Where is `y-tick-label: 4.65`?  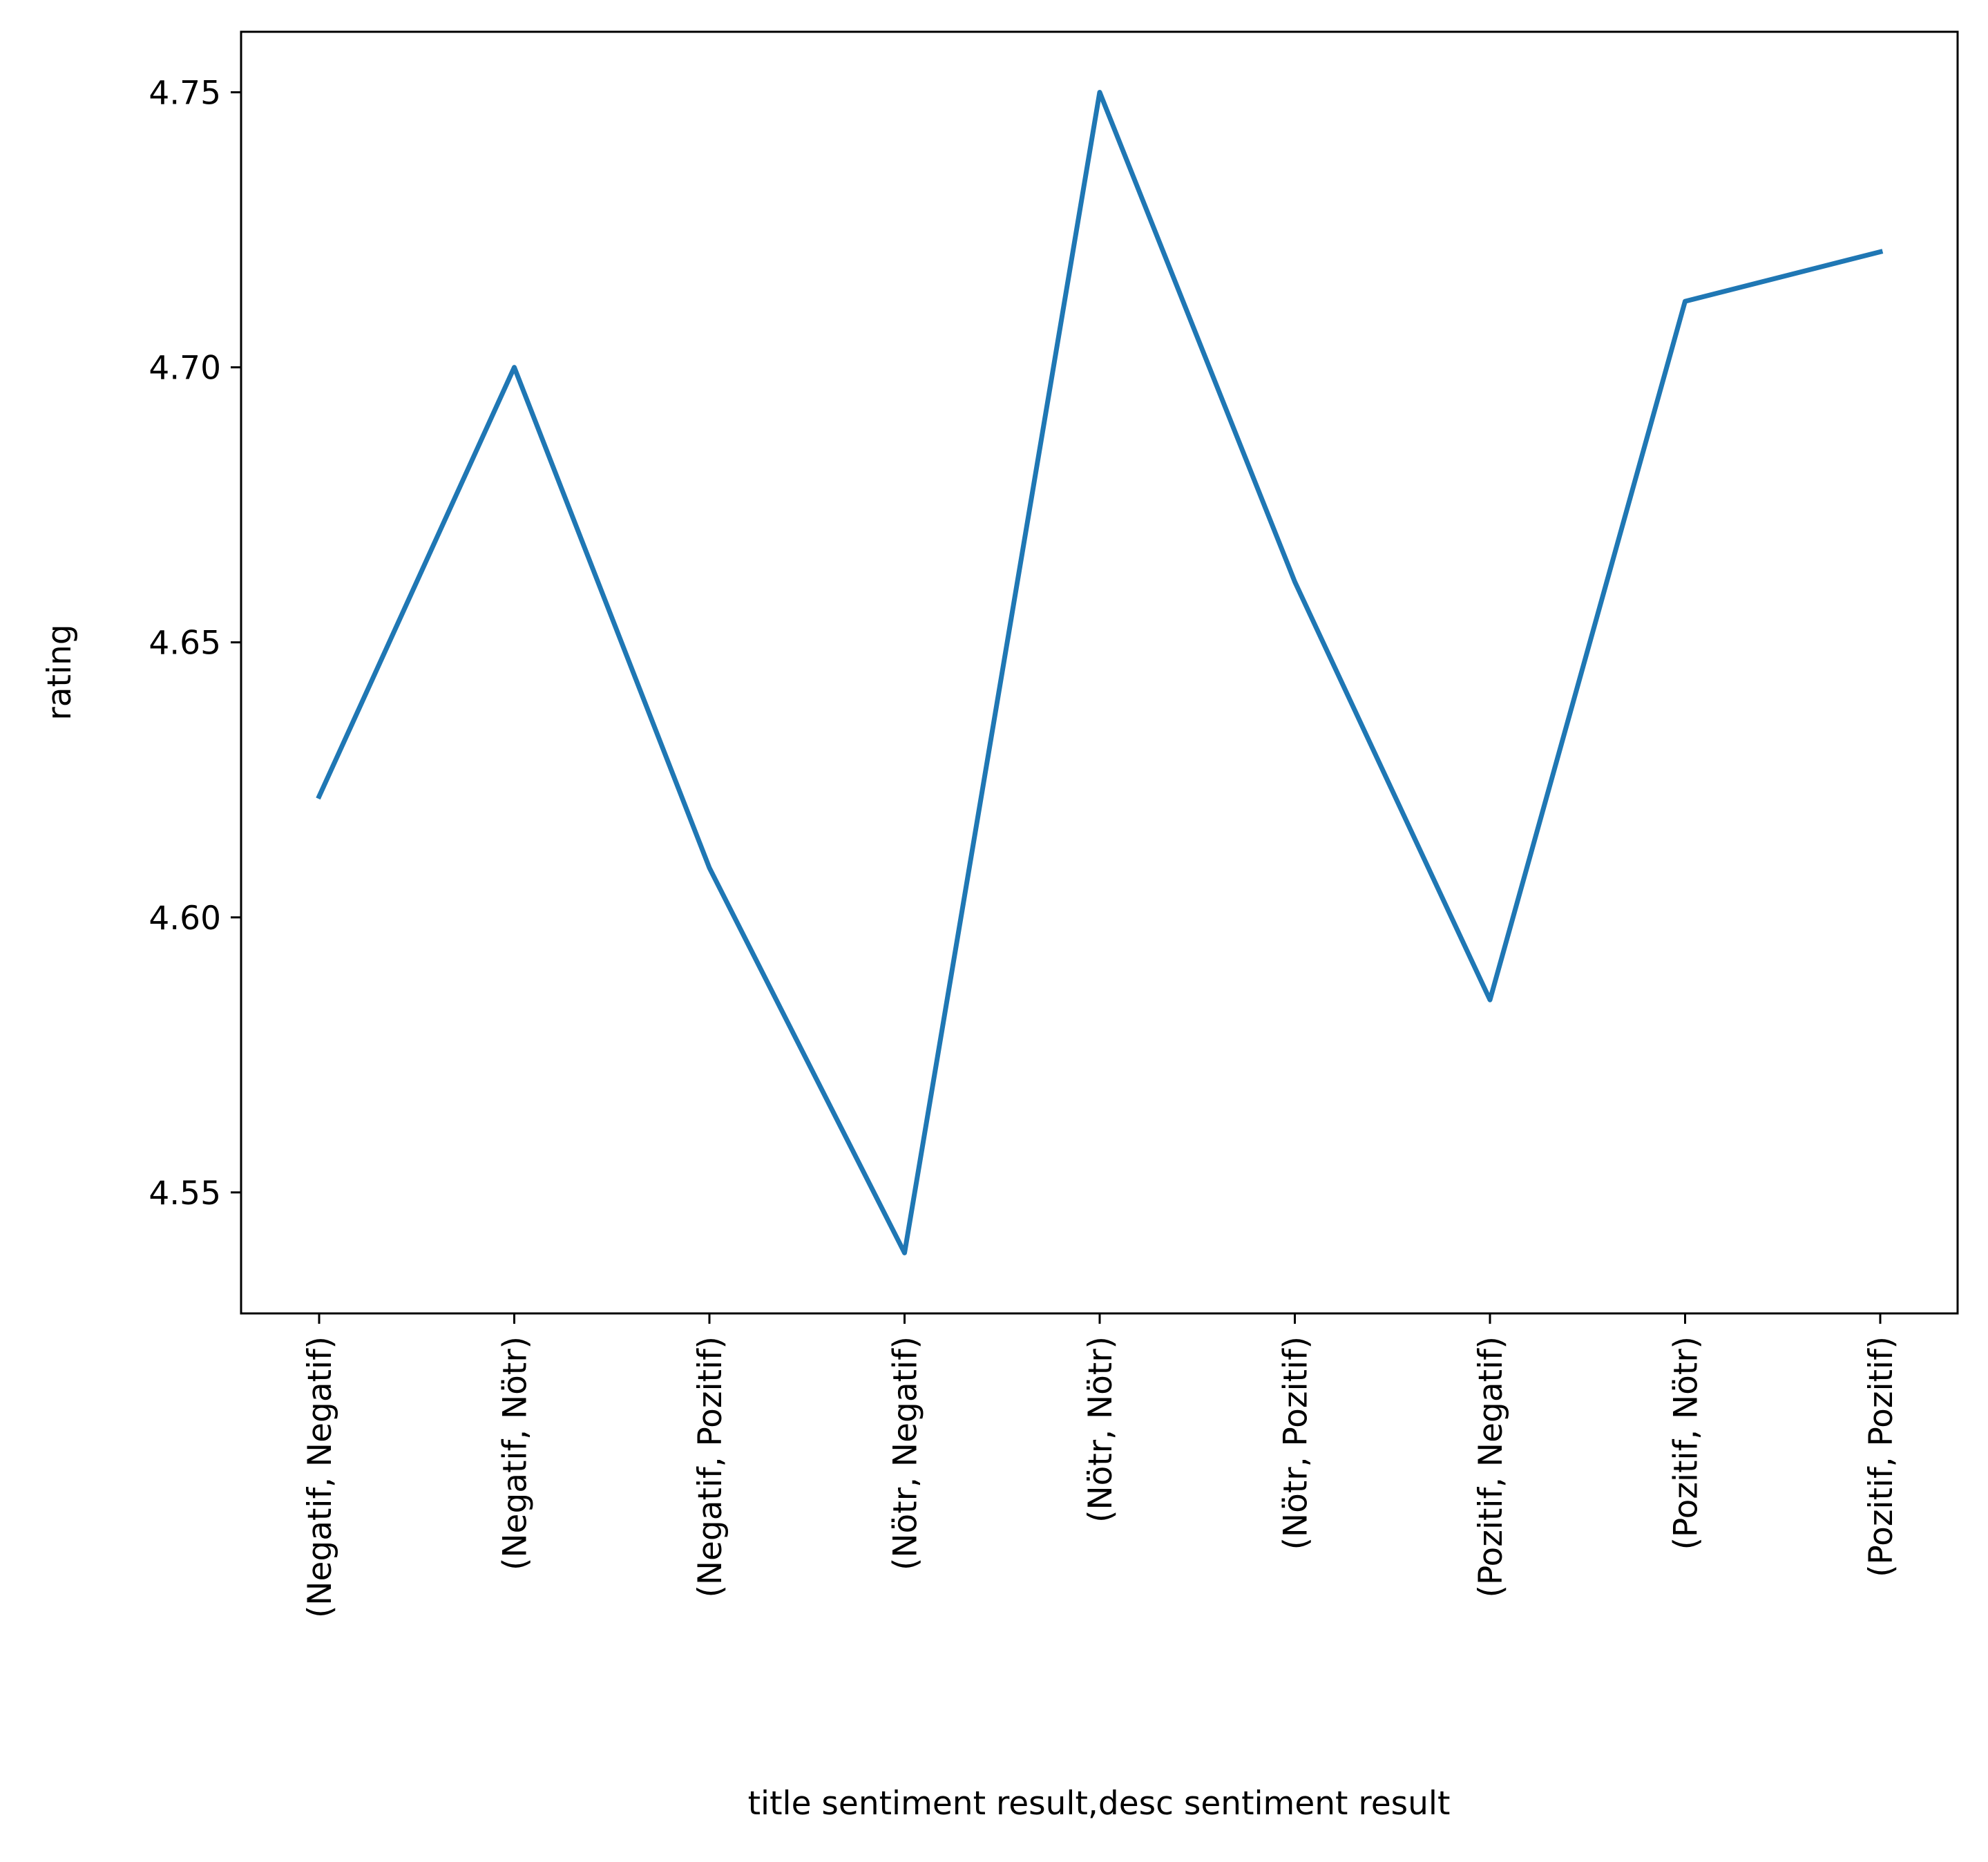 y-tick-label: 4.65 is located at coordinates (185, 644).